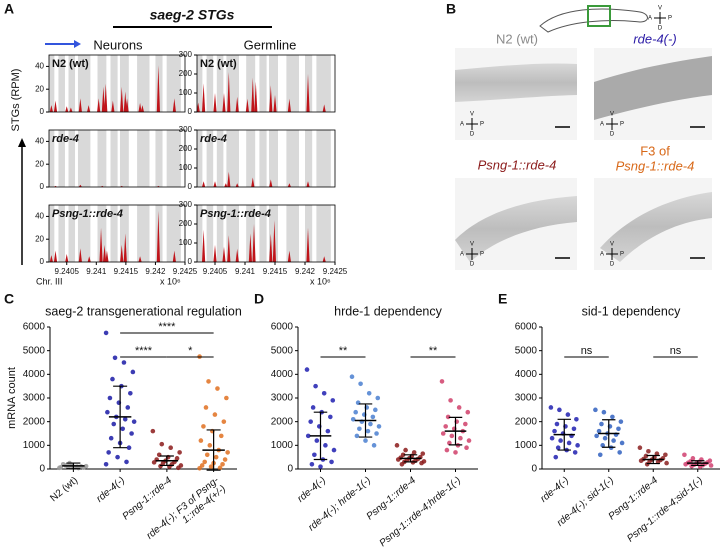  What do you see at coordinates (654, 38) in the screenshot?
I see `image-label: rde-4(-)` at bounding box center [654, 38].